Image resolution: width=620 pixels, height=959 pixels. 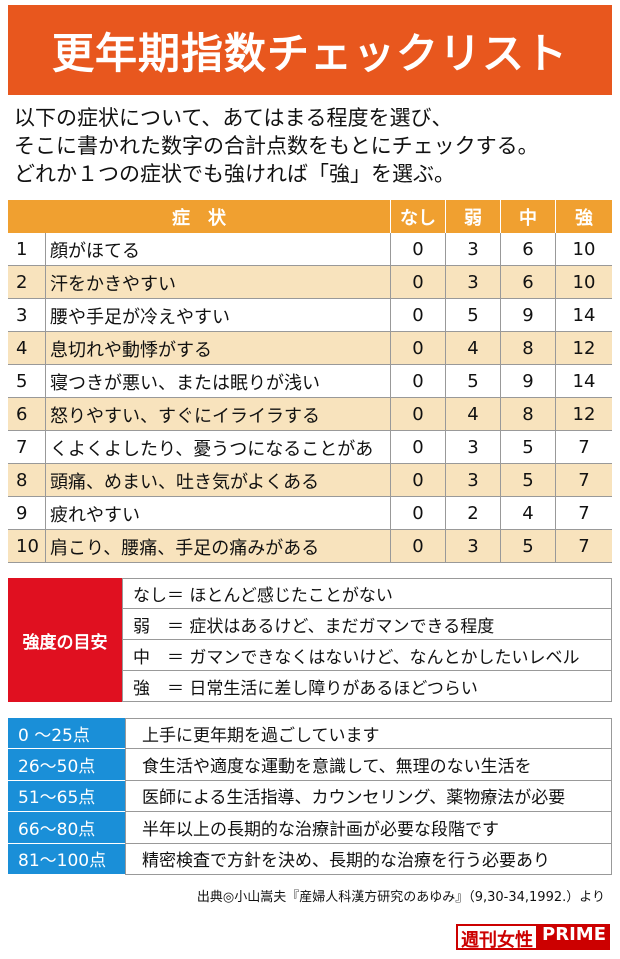 I want to click on symptom: くよくよしたり、憂うつになることがあ, so click(x=217, y=447).